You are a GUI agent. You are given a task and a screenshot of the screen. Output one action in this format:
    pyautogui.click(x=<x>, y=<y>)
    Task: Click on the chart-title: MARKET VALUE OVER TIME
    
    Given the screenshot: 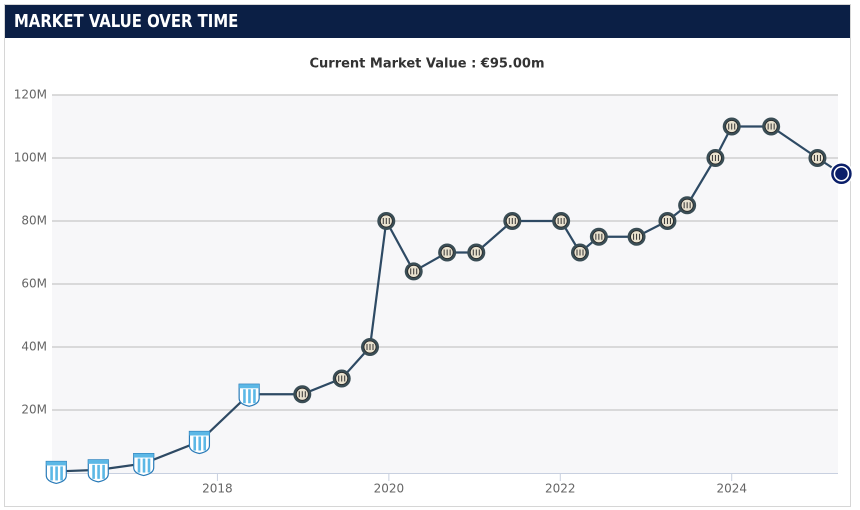 What is the action you would take?
    pyautogui.click(x=126, y=22)
    